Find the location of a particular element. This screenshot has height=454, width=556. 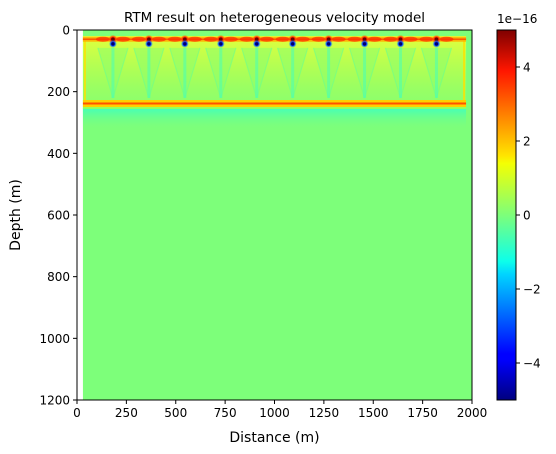

reflector-core-line is located at coordinates (274, 103).